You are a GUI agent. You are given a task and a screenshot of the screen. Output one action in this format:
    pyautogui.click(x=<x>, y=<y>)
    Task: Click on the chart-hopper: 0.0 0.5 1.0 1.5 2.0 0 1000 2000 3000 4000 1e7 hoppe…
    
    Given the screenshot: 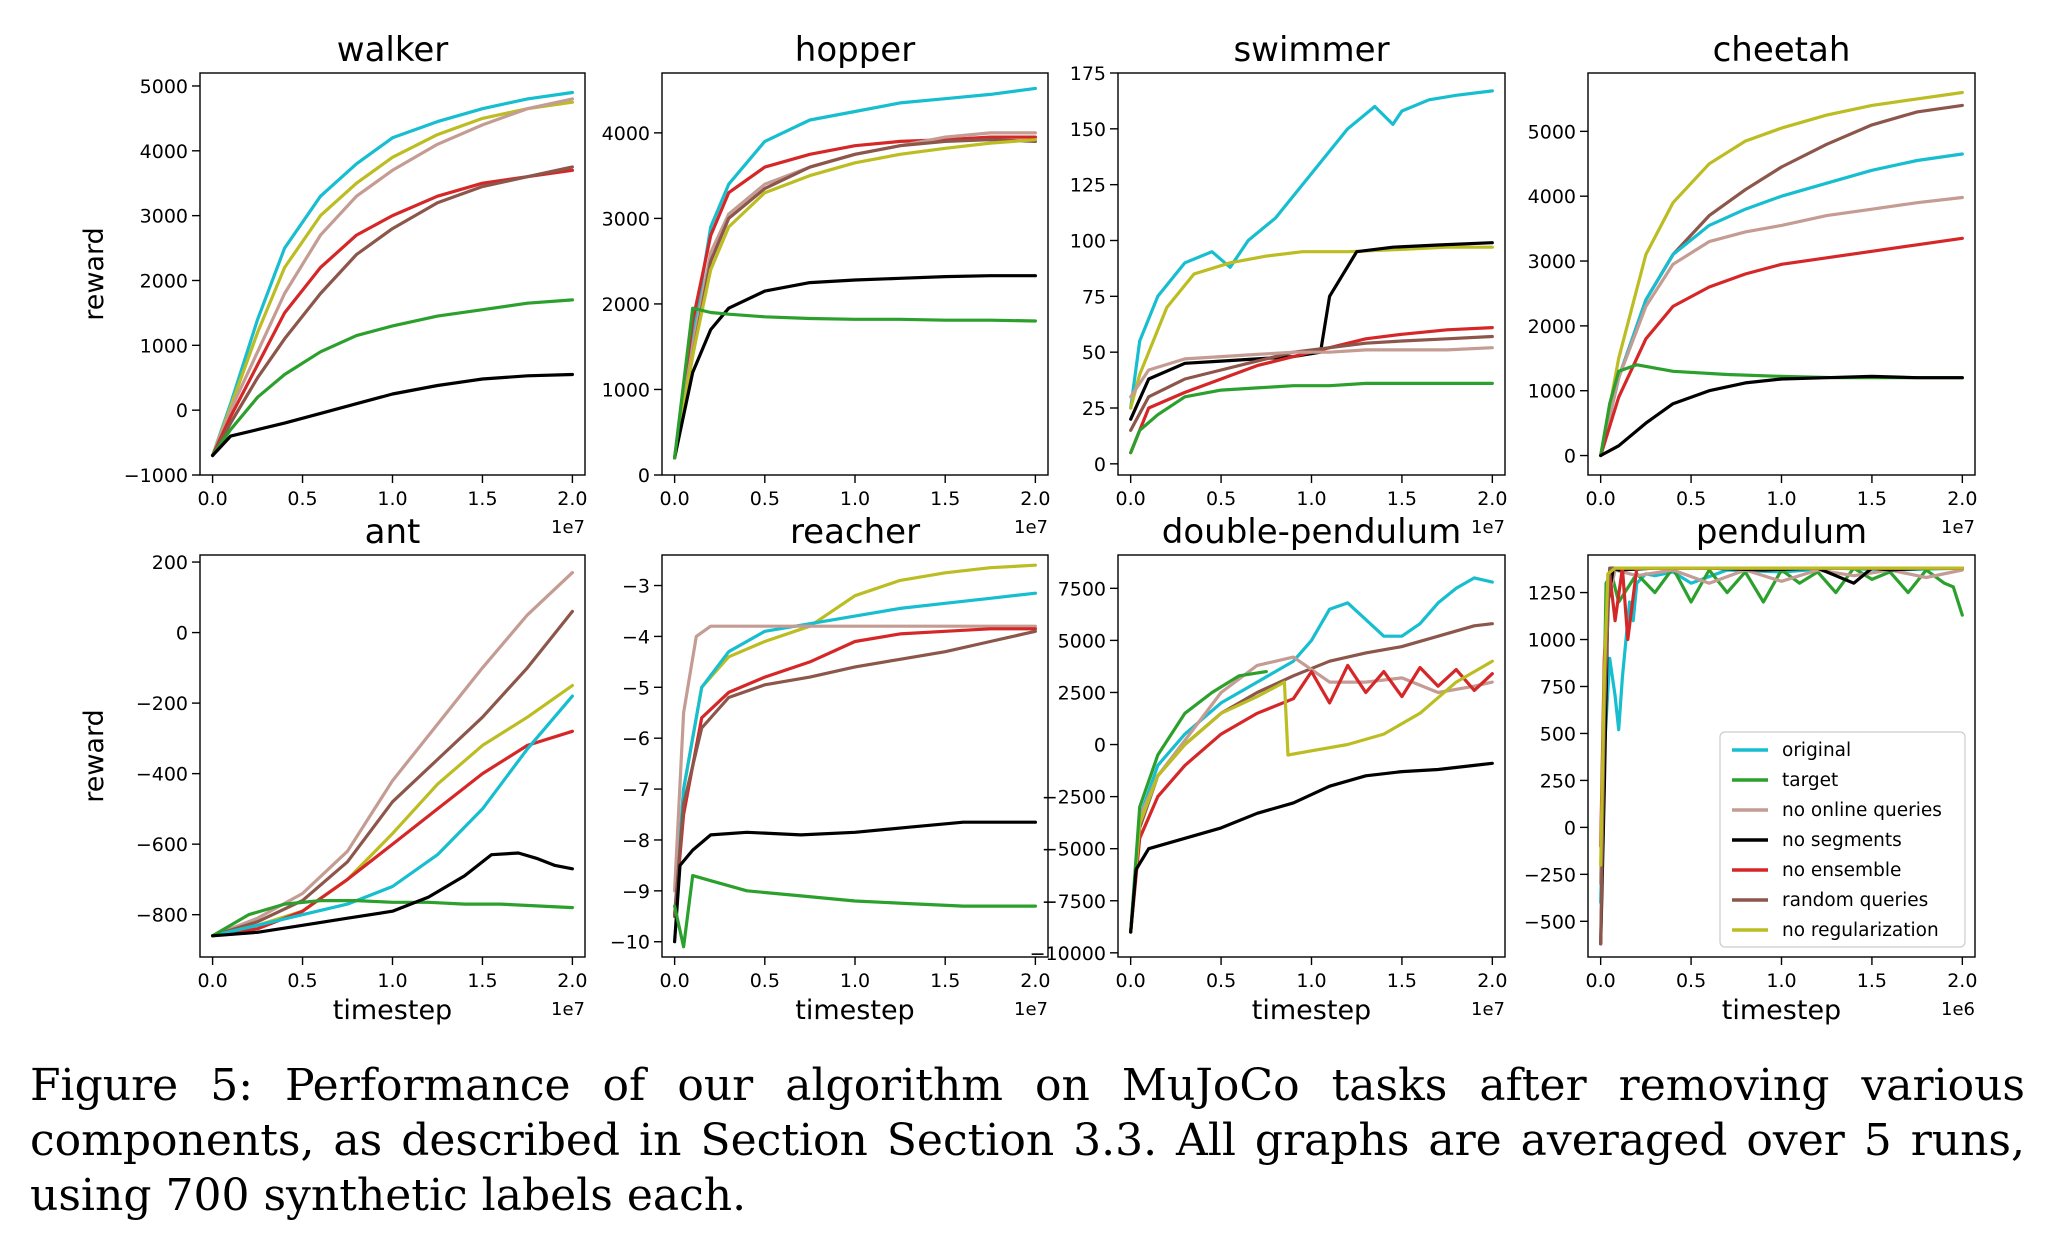 What is the action you would take?
    pyautogui.click(x=826, y=284)
    